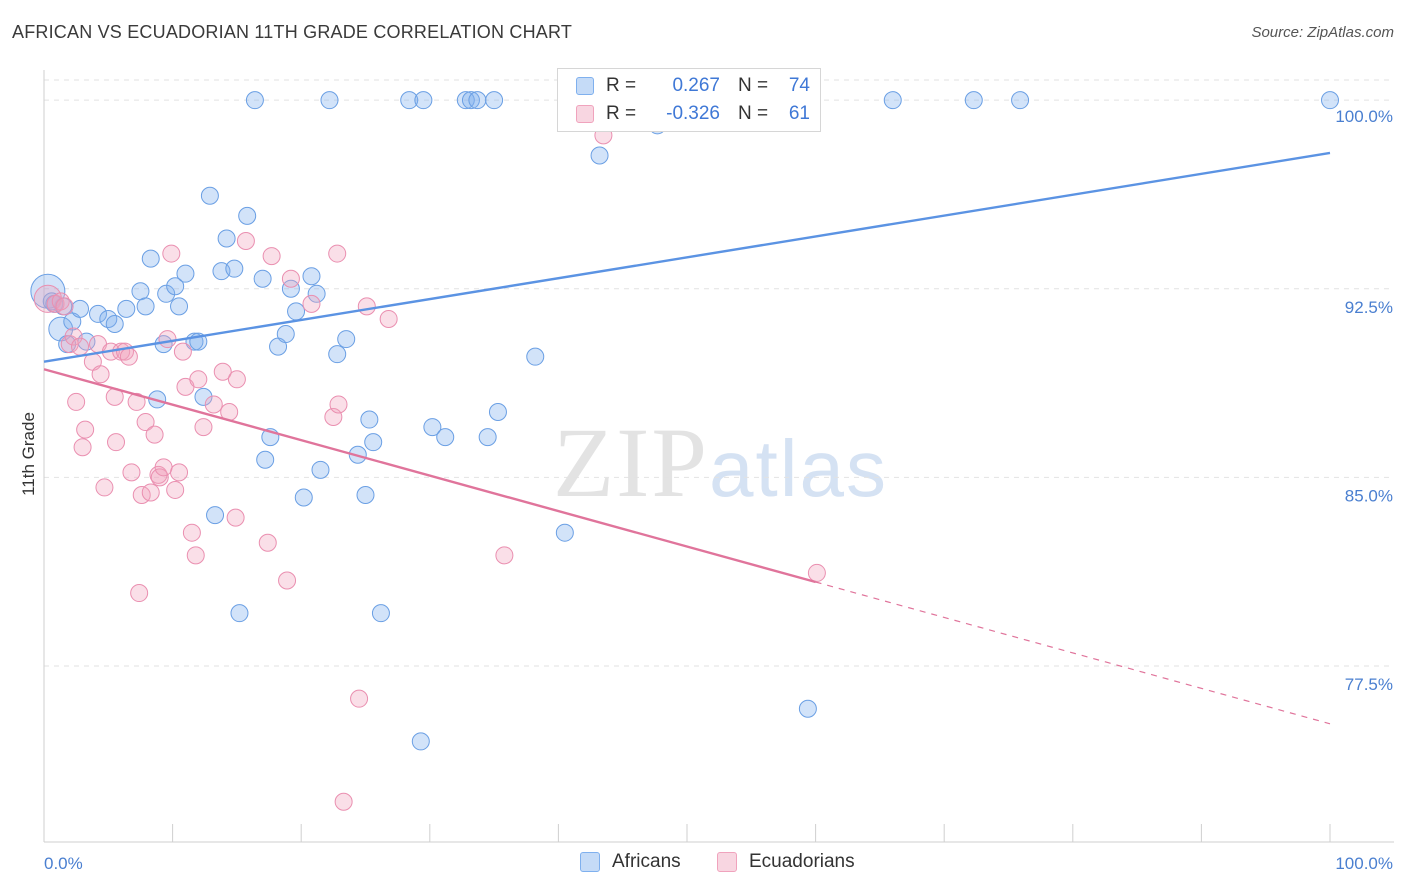 The image size is (1406, 892). What do you see at coordinates (621, 113) in the screenshot?
I see `legend-r-label: R =` at bounding box center [621, 113].